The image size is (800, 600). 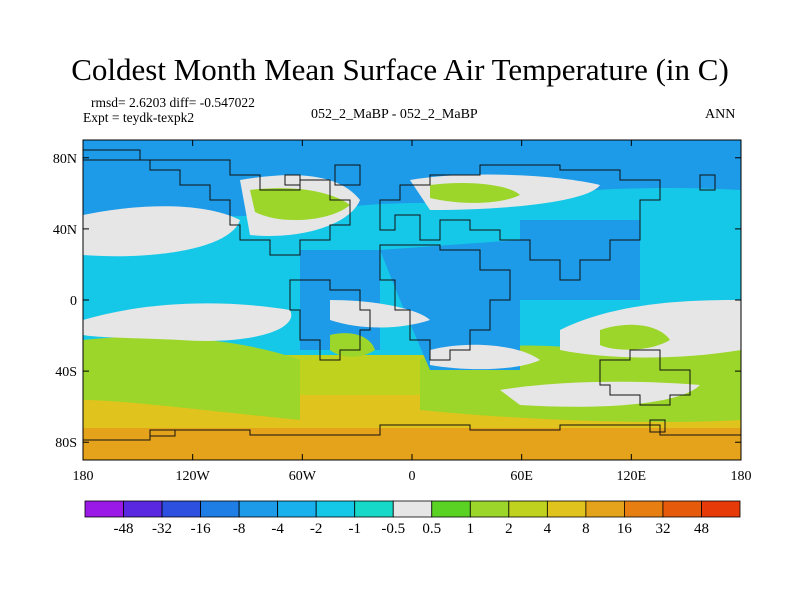 What do you see at coordinates (193, 476) in the screenshot?
I see `lon-tick-label: 120W` at bounding box center [193, 476].